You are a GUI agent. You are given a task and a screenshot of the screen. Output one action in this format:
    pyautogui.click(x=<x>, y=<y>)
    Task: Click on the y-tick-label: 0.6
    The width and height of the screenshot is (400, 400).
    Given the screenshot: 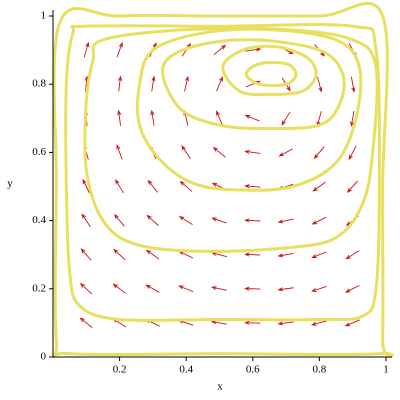 What is the action you would take?
    pyautogui.click(x=39, y=152)
    